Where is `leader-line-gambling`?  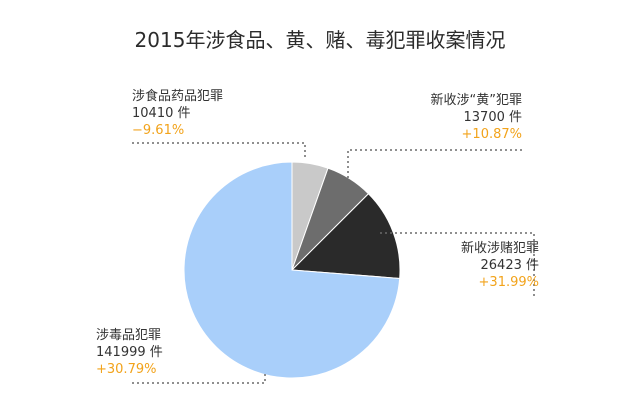 leader-line-gambling is located at coordinates (456, 264).